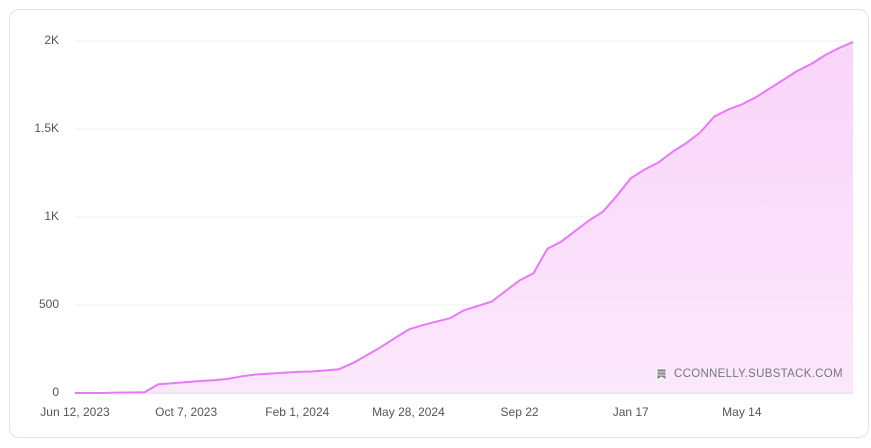 The height and width of the screenshot is (448, 871). What do you see at coordinates (75, 412) in the screenshot?
I see `x-tick-label: Jun 12, 2023` at bounding box center [75, 412].